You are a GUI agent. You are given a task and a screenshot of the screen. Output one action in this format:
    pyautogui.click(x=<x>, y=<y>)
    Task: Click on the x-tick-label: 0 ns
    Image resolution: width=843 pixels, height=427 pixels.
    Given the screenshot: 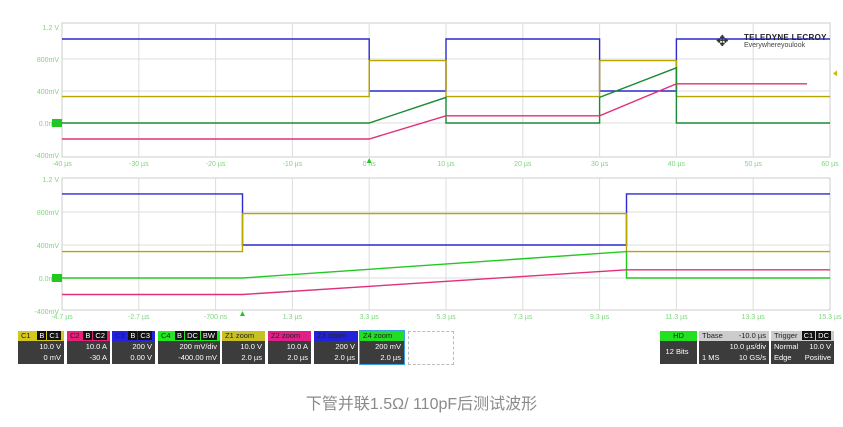 What is the action you would take?
    pyautogui.click(x=370, y=164)
    